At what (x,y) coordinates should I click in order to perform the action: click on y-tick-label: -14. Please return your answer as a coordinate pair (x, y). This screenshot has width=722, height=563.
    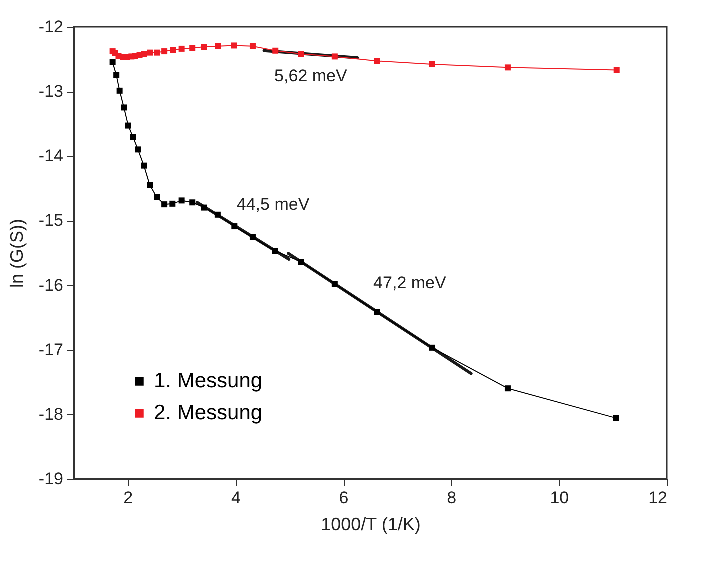
    Looking at the image, I should click on (51, 156).